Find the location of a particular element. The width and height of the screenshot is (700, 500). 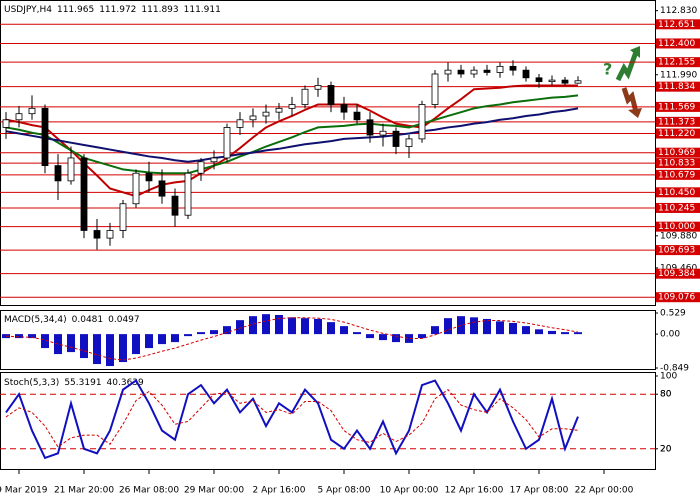

question-mark: ? is located at coordinates (607, 69).